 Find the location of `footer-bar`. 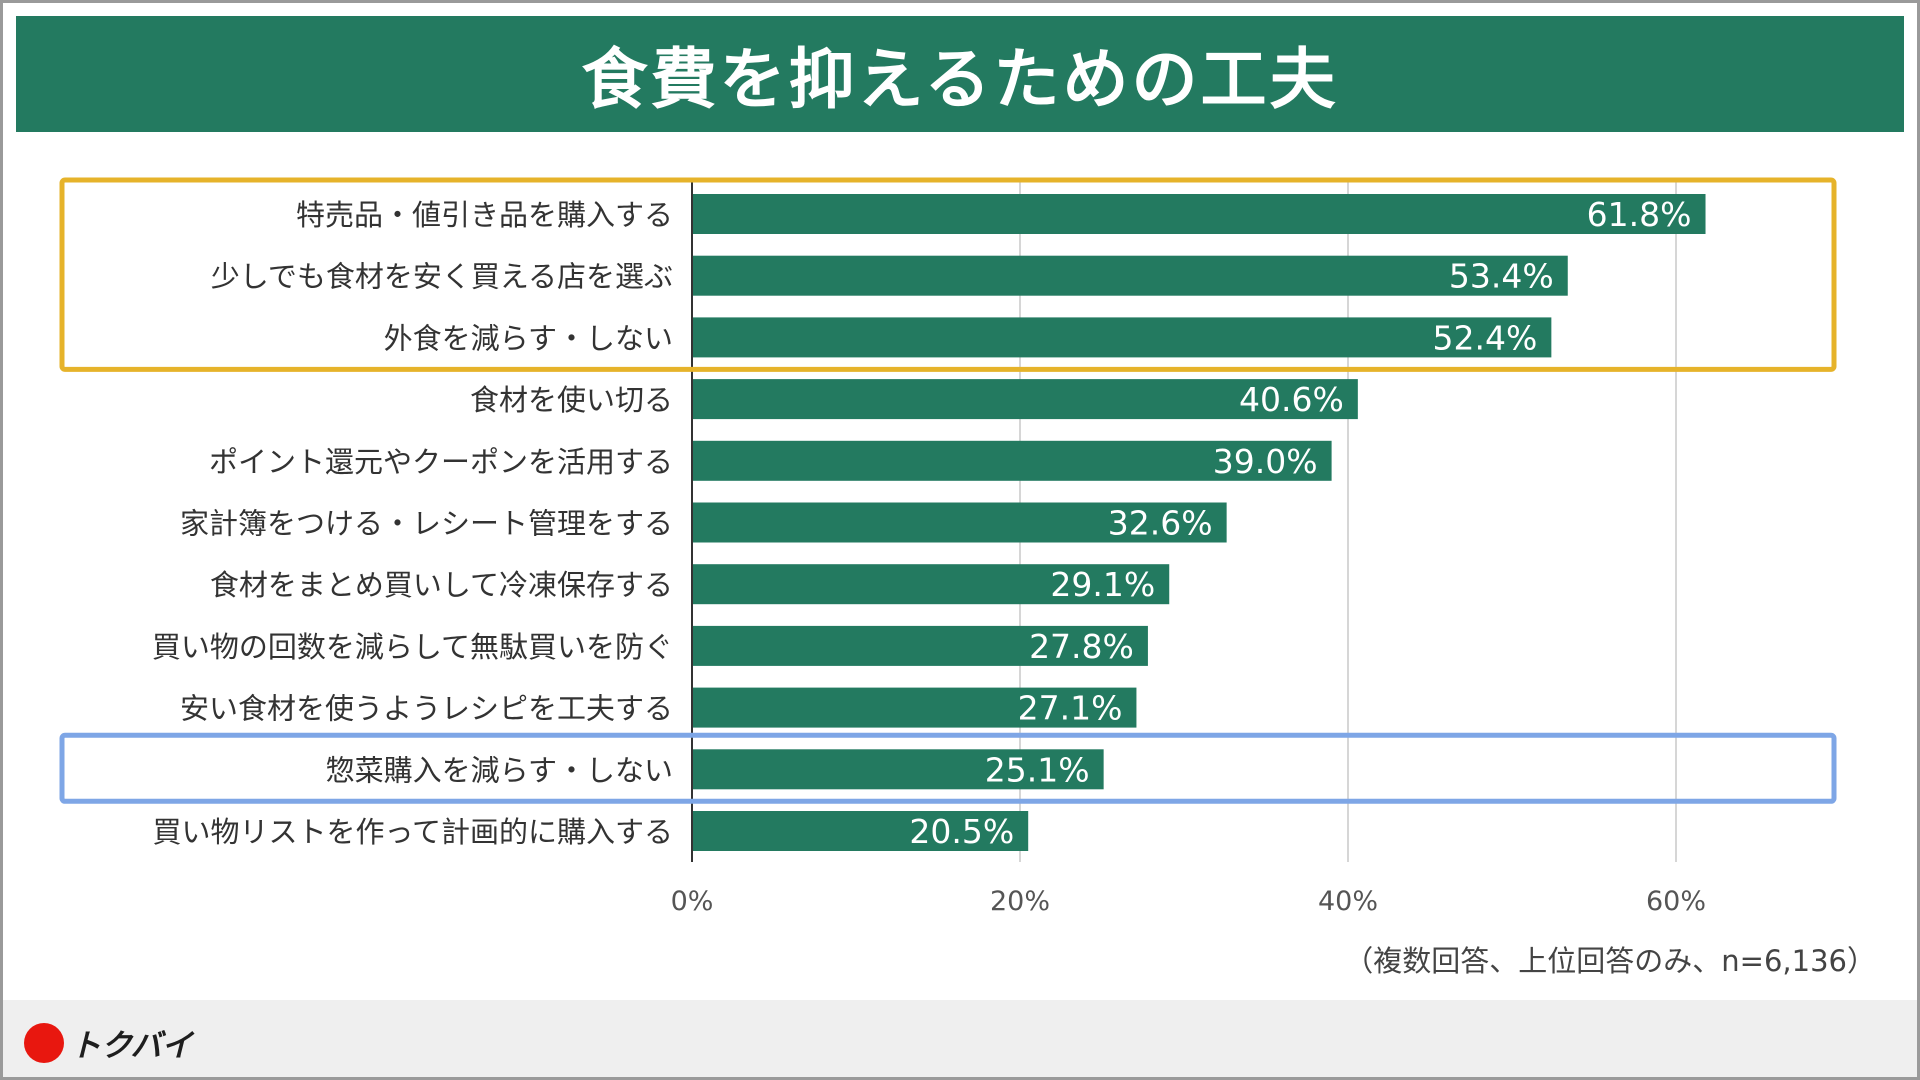

footer-bar is located at coordinates (960, 1038).